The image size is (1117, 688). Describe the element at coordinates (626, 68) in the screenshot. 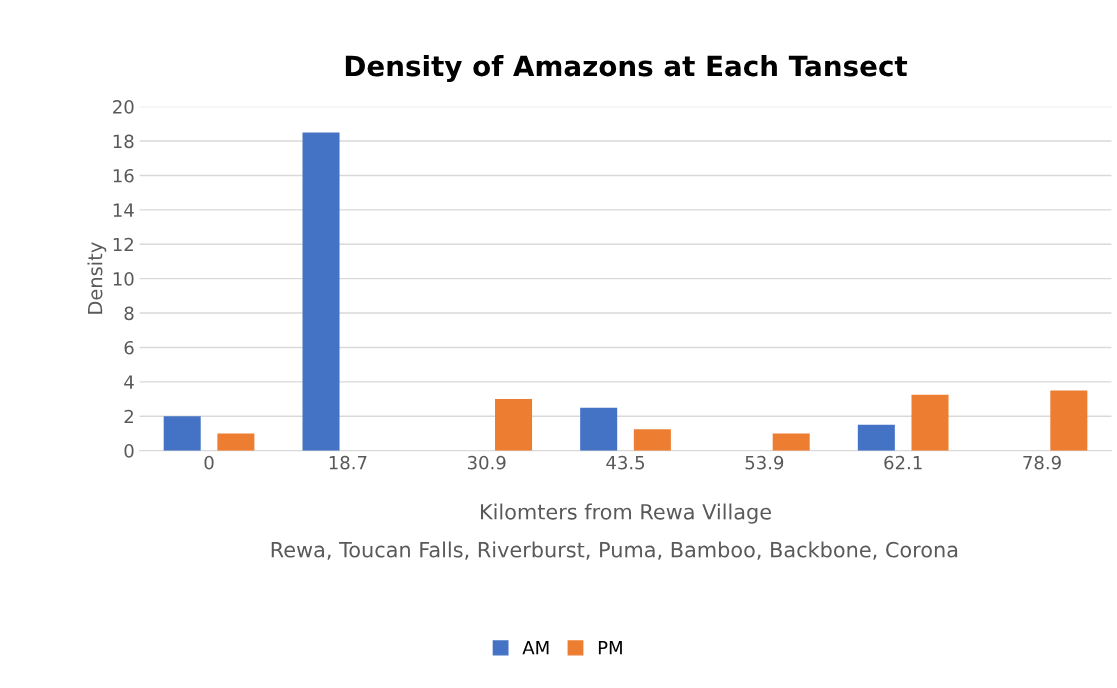

I see `chart-title: Density of Amazons at Each Tansect` at that location.